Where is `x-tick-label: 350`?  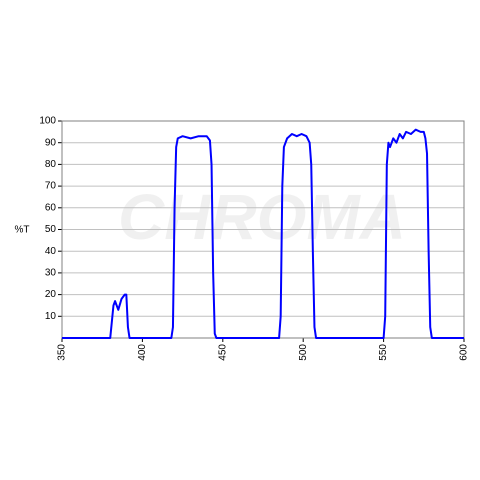
x-tick-label: 350 is located at coordinates (62, 352).